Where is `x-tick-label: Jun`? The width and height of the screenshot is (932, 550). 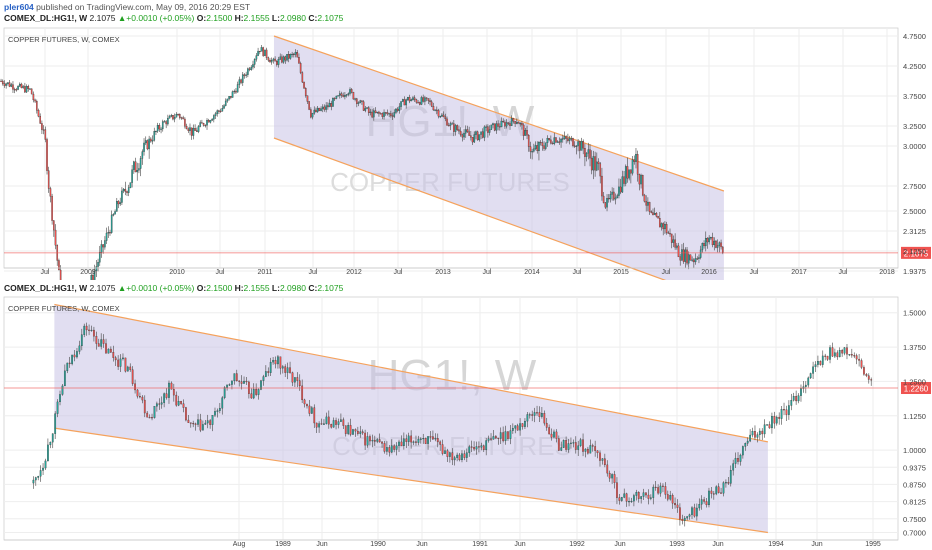 x-tick-label: Jun is located at coordinates (619, 544).